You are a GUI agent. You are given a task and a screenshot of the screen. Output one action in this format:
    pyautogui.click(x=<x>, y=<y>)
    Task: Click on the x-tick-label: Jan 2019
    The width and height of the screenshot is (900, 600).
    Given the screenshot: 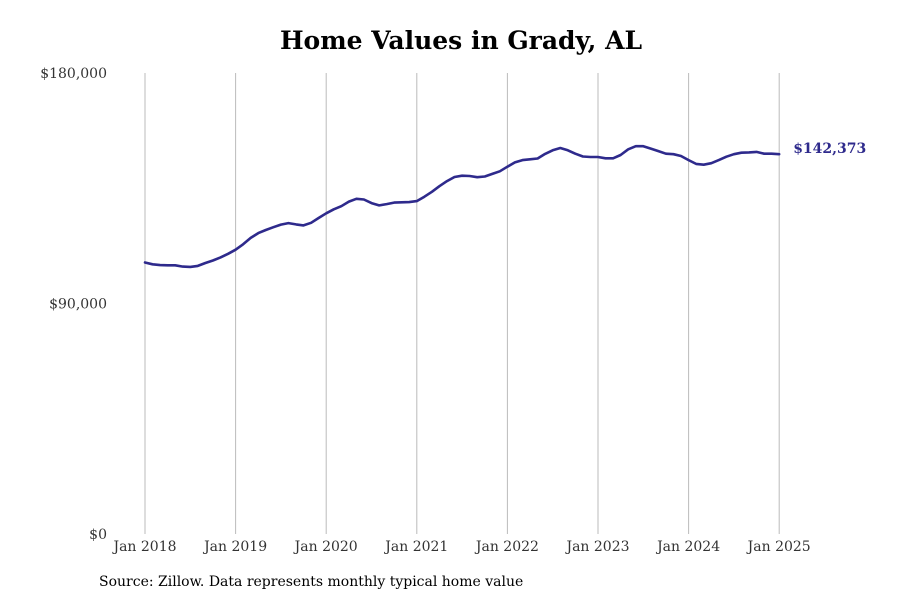 What is the action you would take?
    pyautogui.click(x=234, y=547)
    